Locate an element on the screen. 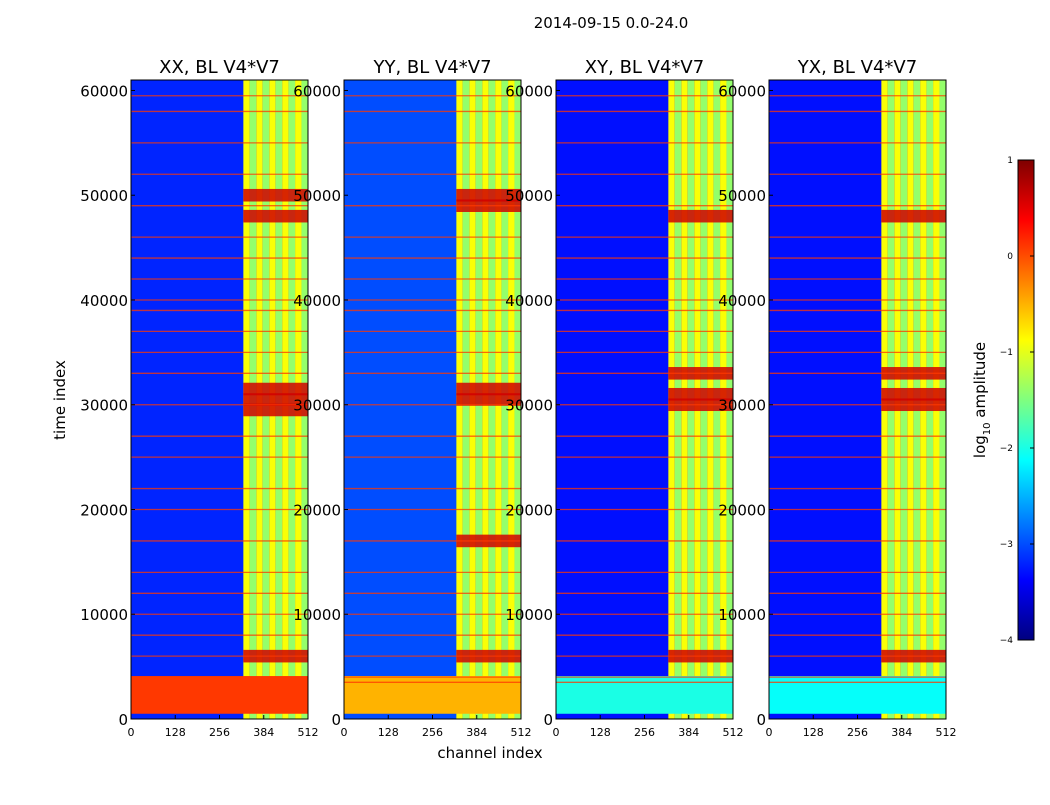  panel-title: YX, BL V4*V7 is located at coordinates (857, 67).